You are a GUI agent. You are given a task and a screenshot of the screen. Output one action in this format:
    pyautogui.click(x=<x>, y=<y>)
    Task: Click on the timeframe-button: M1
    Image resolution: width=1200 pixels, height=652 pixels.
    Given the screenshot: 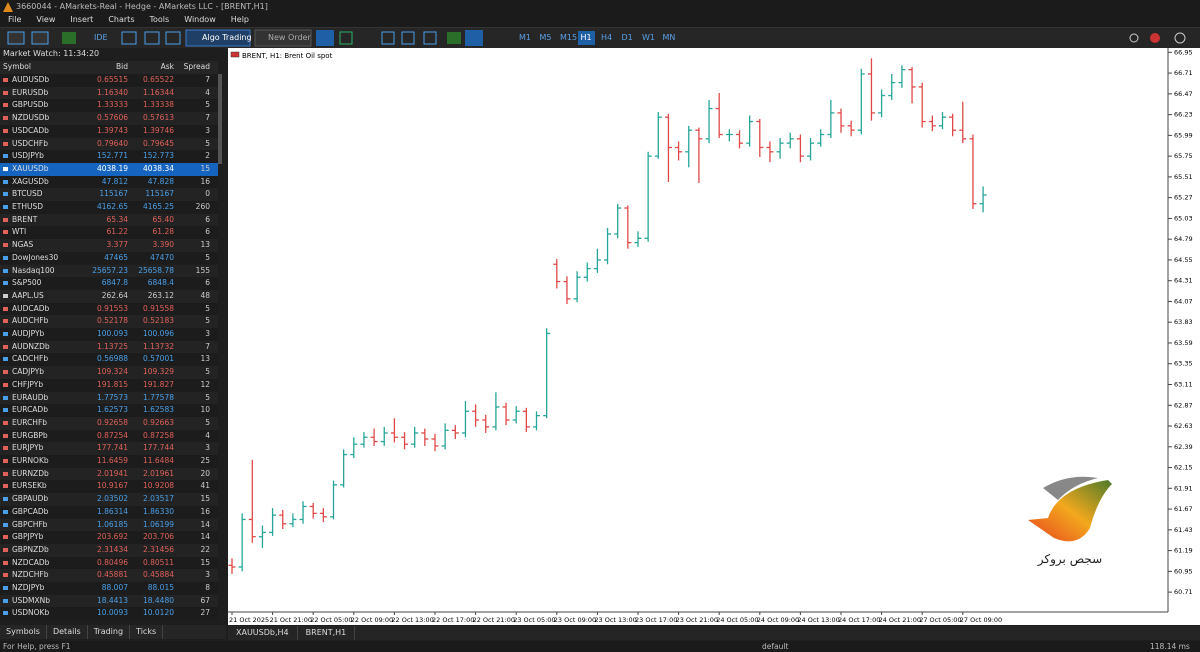 What is the action you would take?
    pyautogui.click(x=525, y=37)
    